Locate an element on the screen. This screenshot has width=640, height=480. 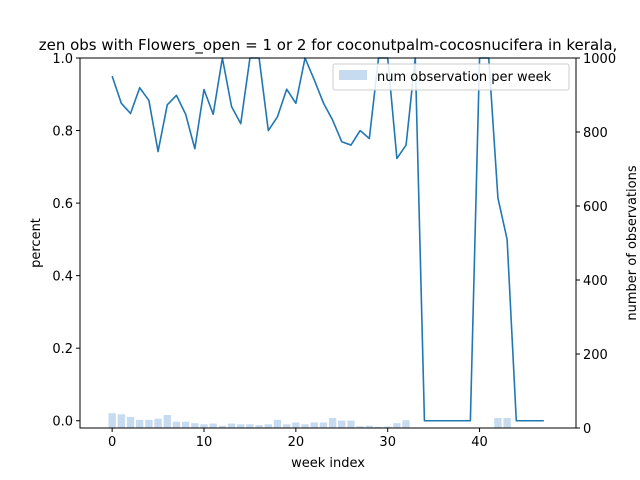
legend: num observation per week is located at coordinates (451, 77).